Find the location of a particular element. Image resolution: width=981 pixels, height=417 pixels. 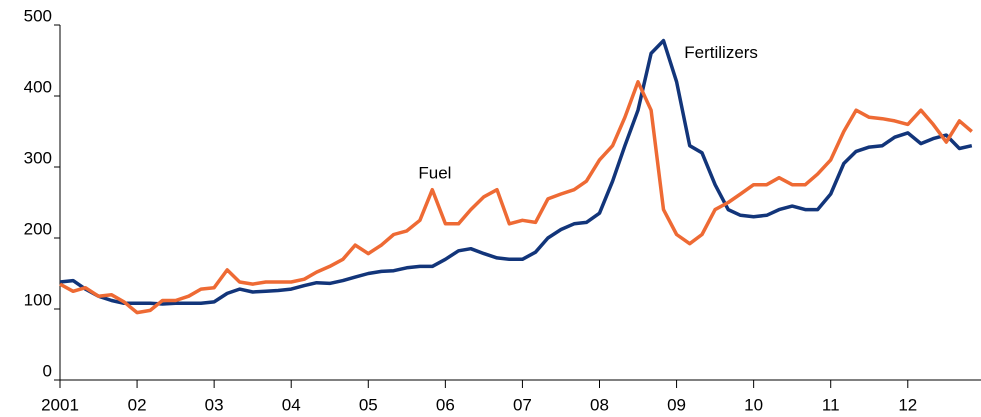

x-tick-label: 11 is located at coordinates (831, 404).